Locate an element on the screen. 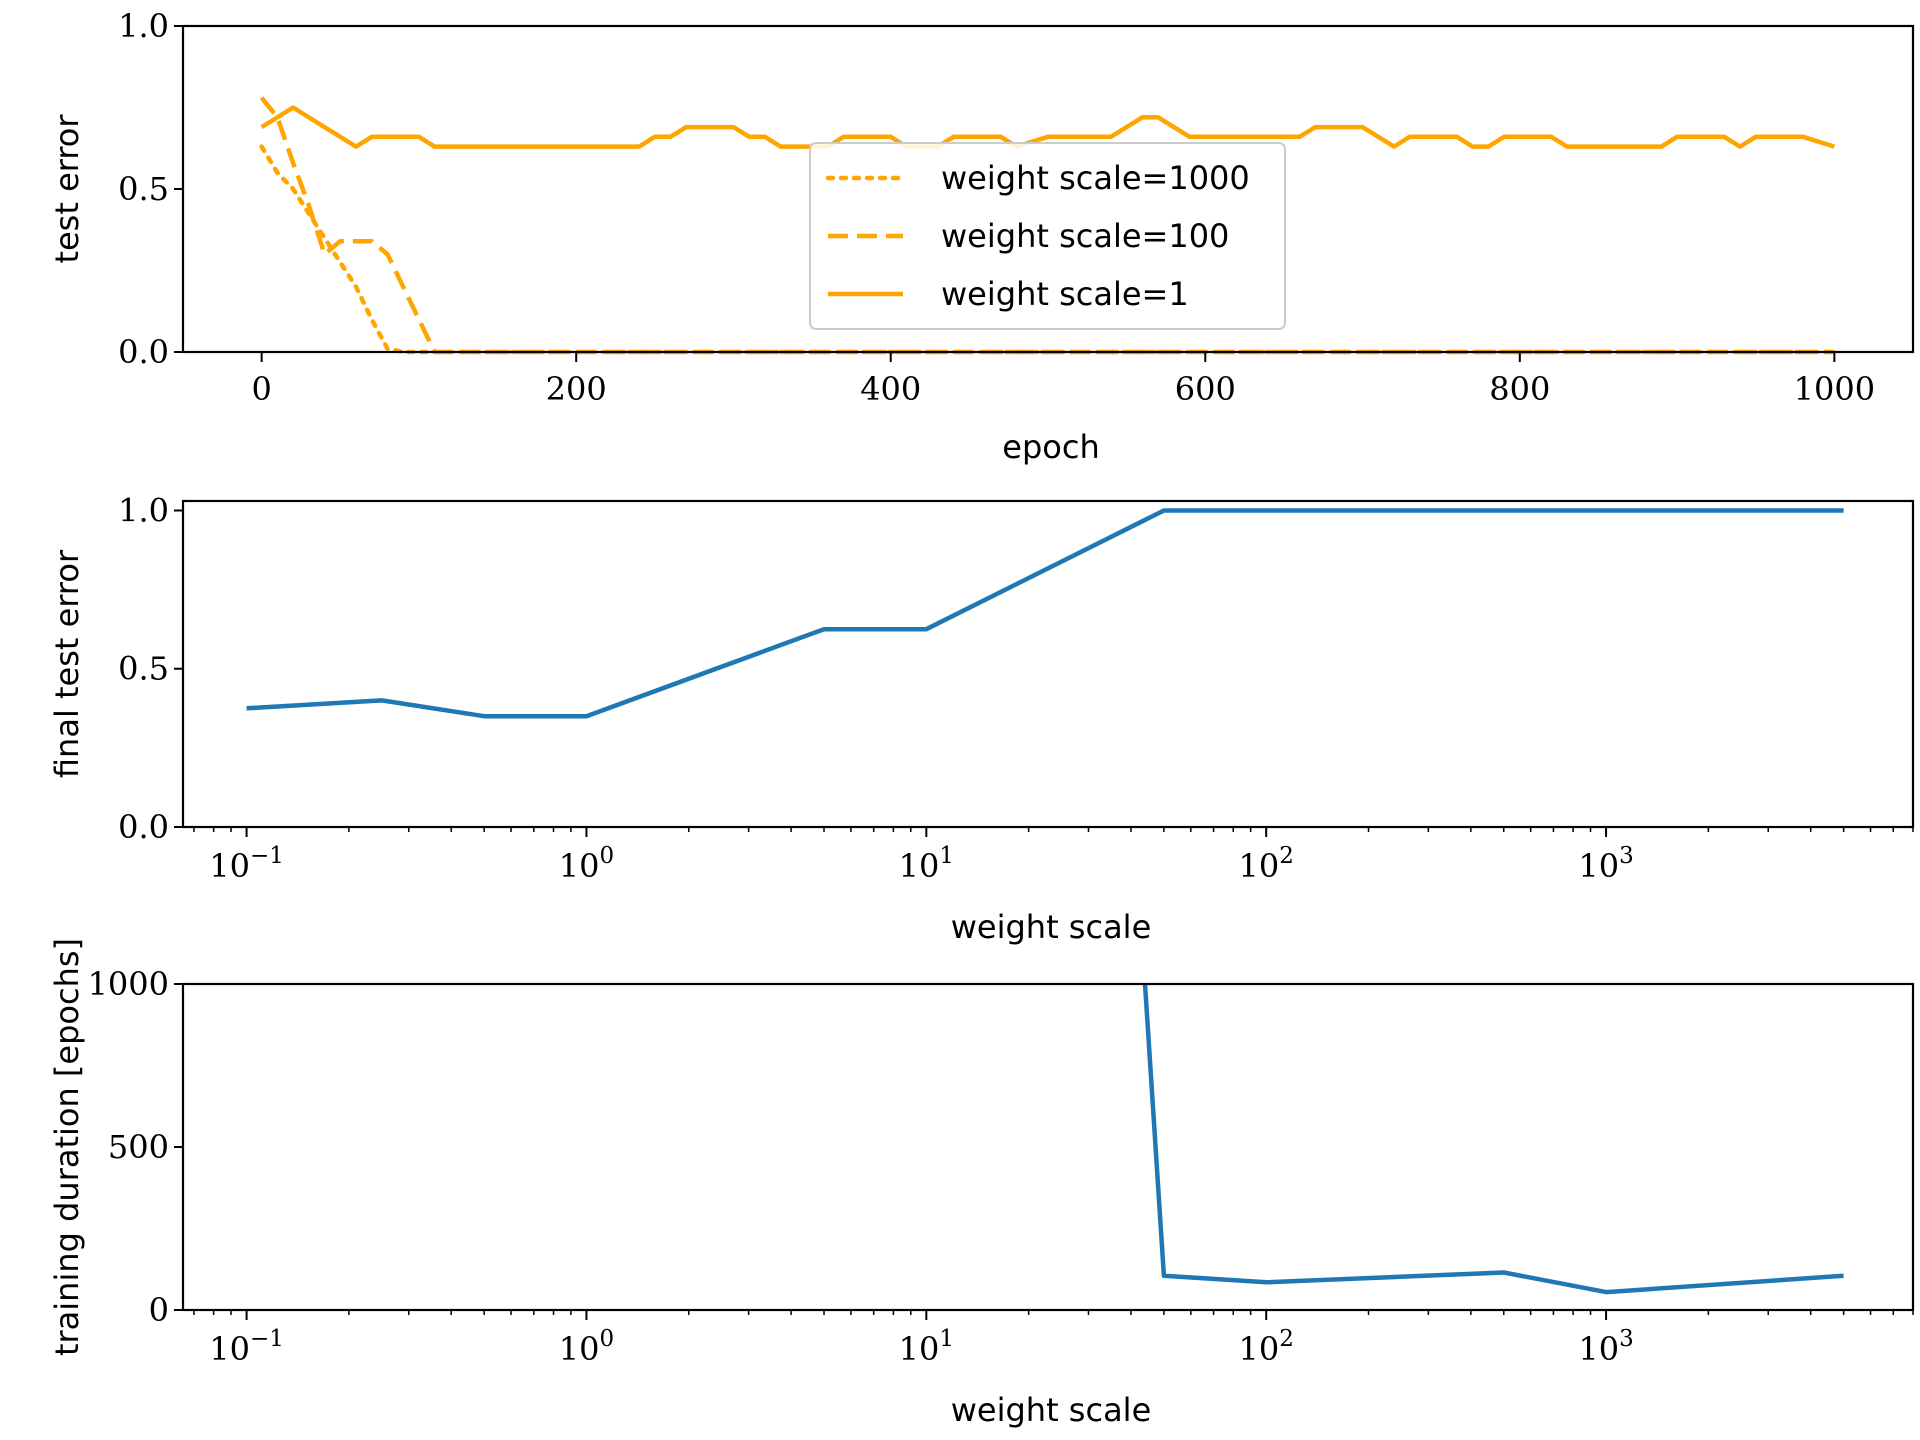  legend-box is located at coordinates (1047, 236).